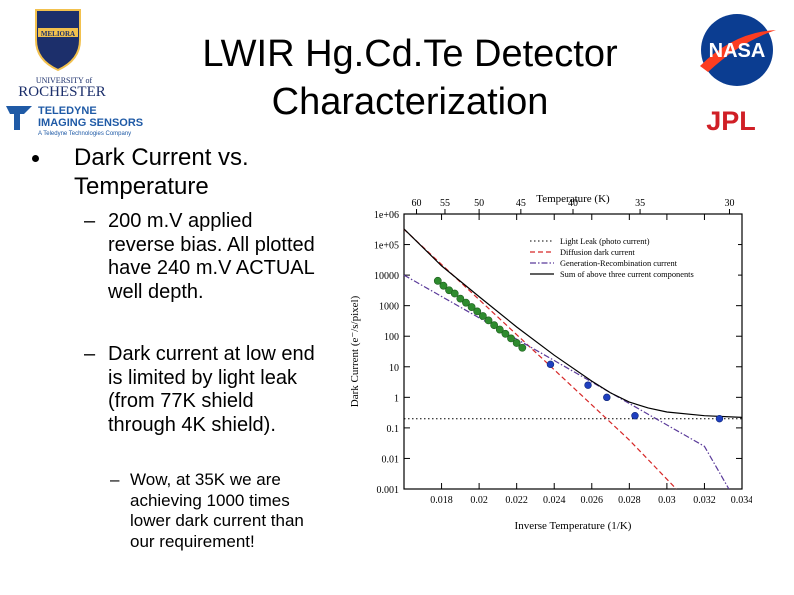 Image resolution: width=794 pixels, height=595 pixels. I want to click on x-tick-label: 0.034, so click(741, 500).